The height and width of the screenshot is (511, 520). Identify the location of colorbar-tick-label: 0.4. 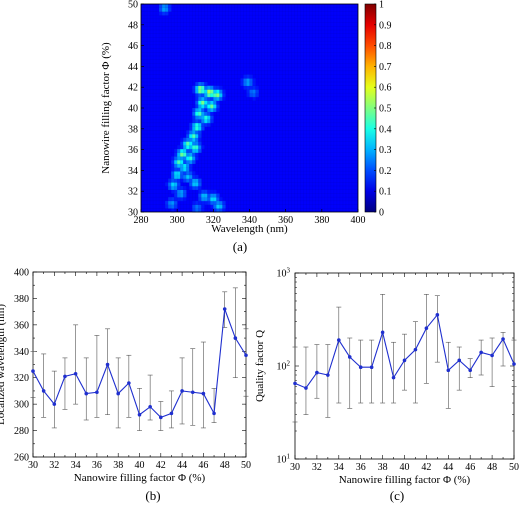
(385, 129).